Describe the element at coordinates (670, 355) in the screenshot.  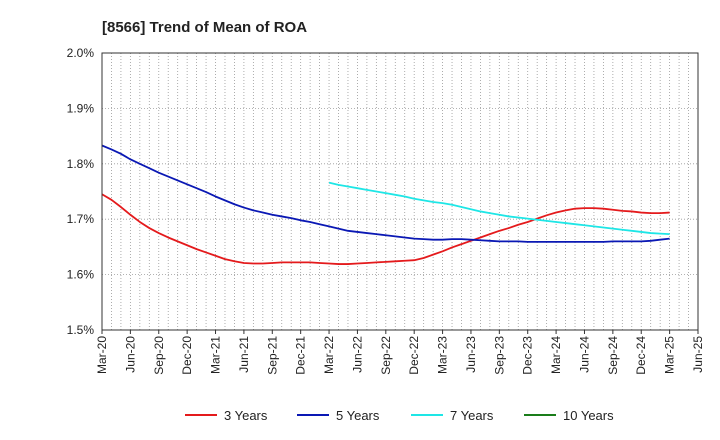
I see `x-tick-label: Mar-25` at that location.